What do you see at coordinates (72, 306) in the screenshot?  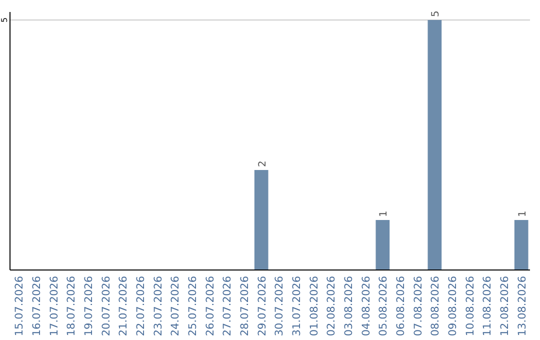 I see `x-tick-label: 18.07.2026` at bounding box center [72, 306].